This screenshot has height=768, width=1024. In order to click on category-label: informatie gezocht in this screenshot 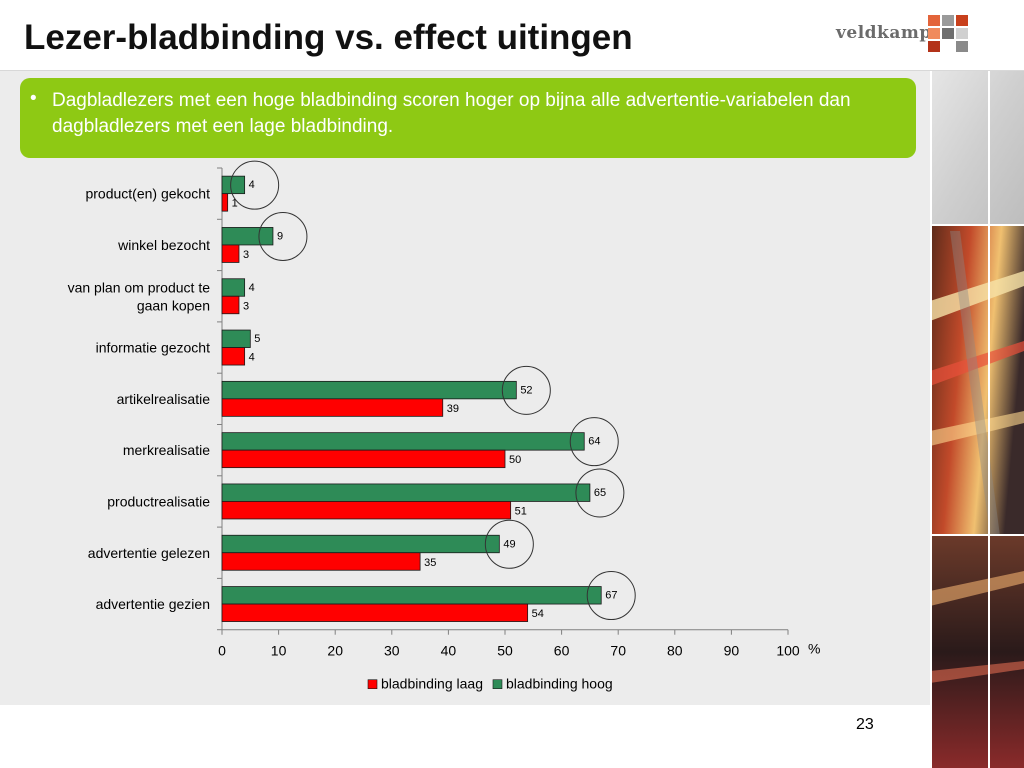, I will do `click(153, 348)`.